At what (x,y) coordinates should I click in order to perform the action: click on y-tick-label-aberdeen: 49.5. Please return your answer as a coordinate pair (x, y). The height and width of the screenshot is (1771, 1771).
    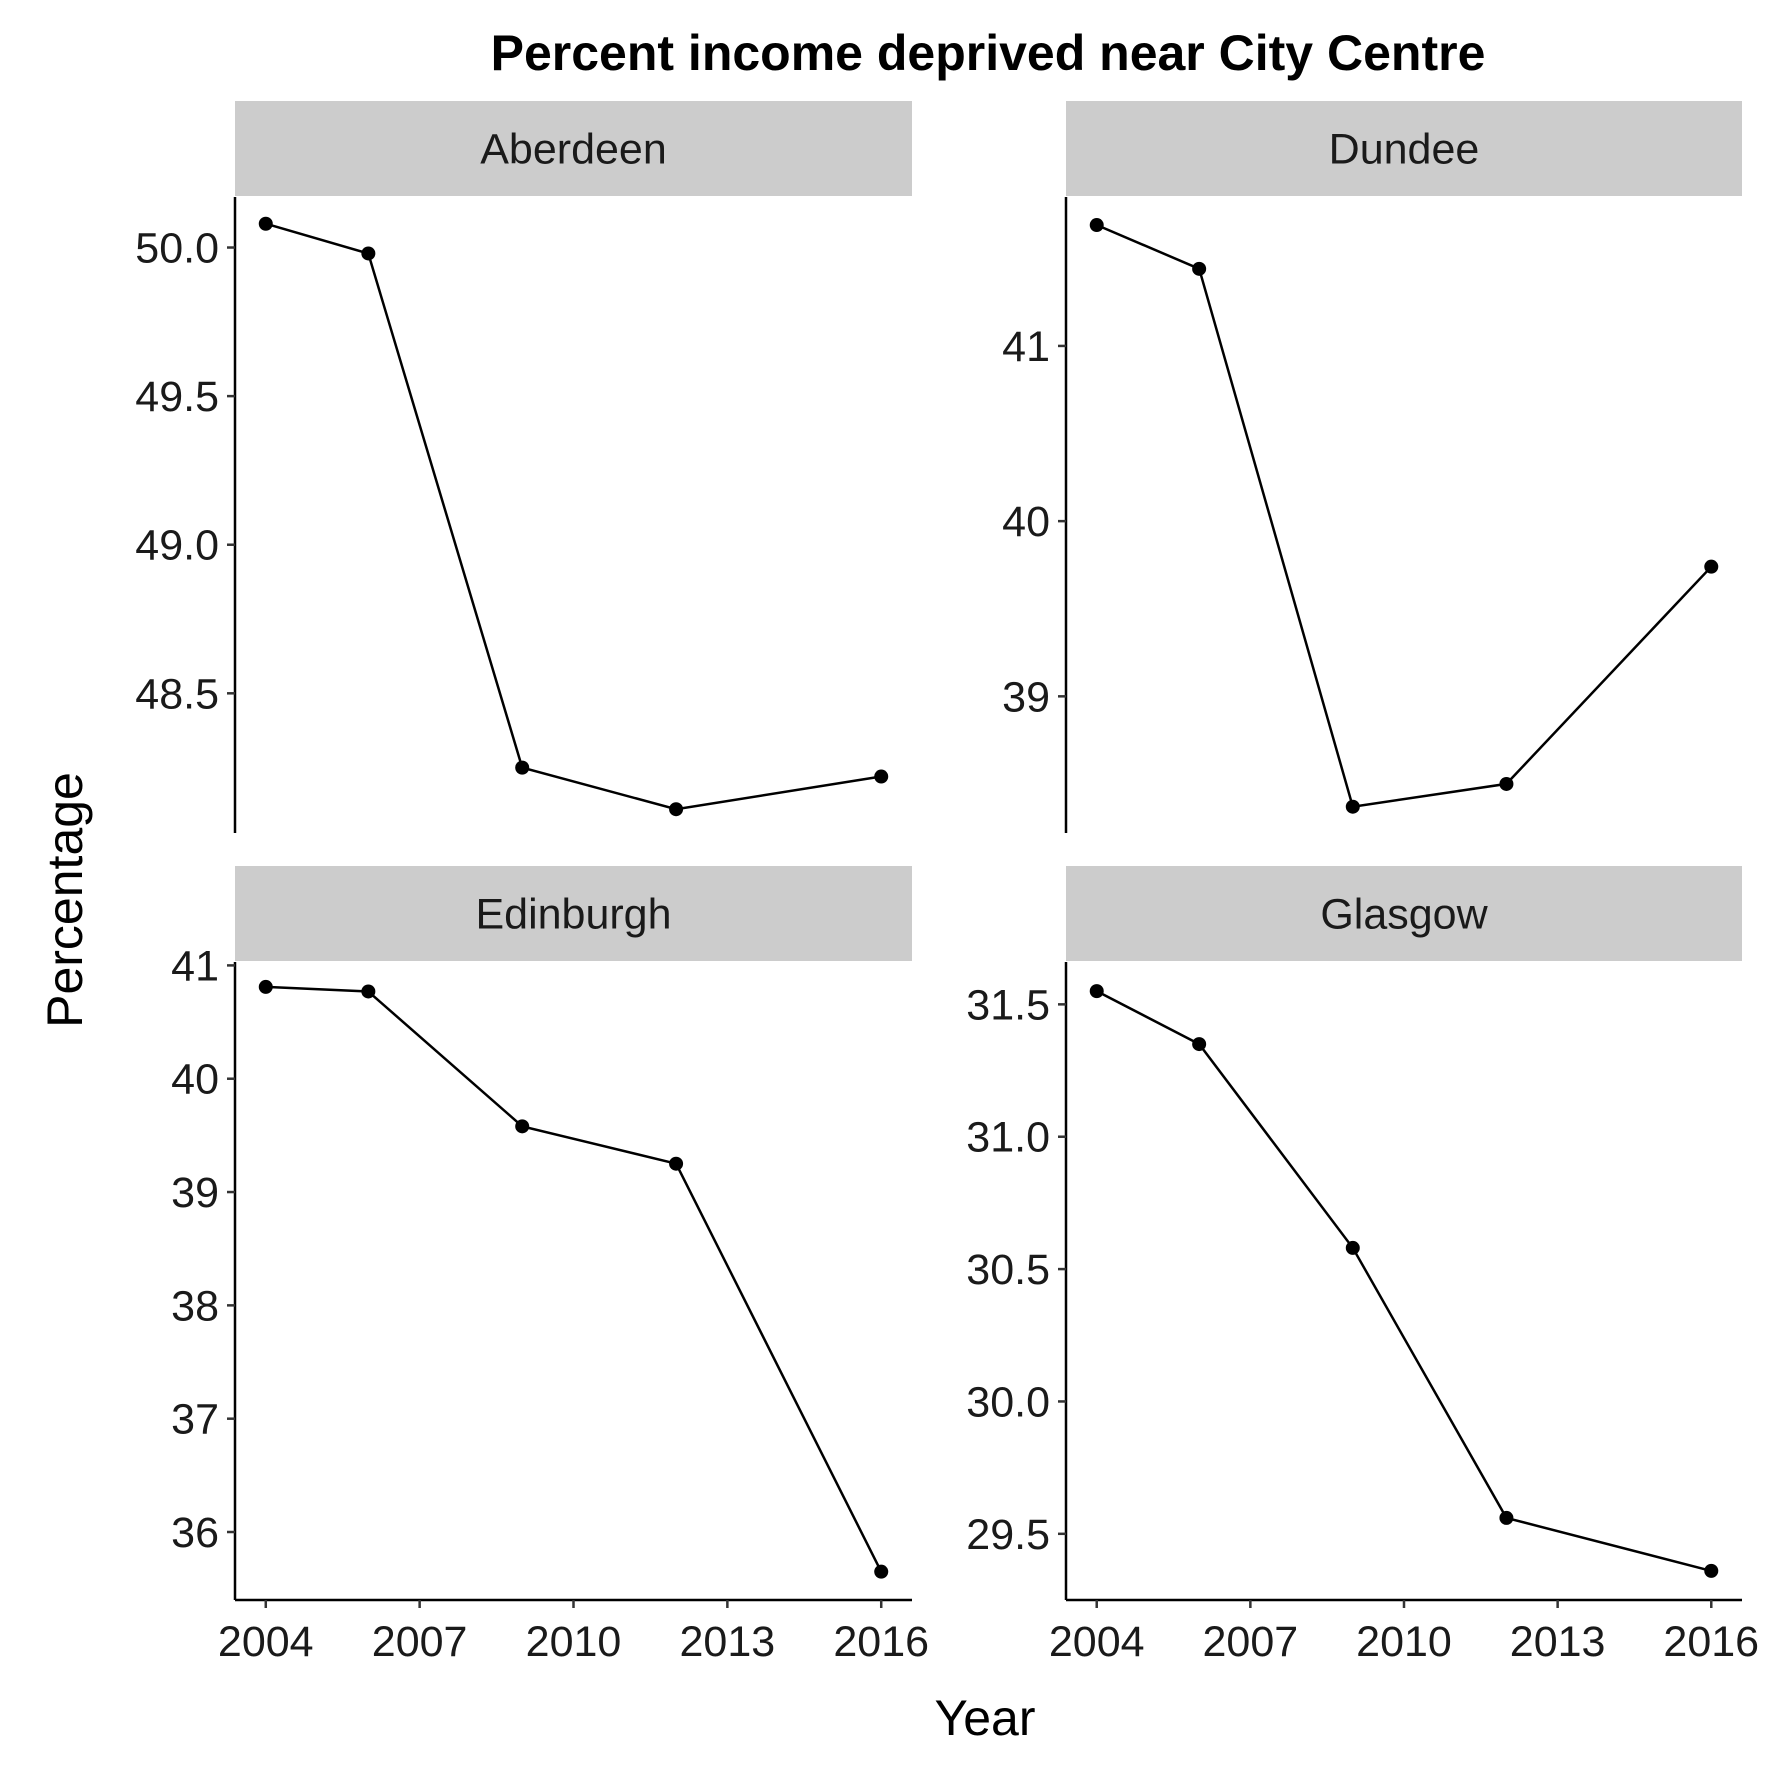
    Looking at the image, I should click on (177, 397).